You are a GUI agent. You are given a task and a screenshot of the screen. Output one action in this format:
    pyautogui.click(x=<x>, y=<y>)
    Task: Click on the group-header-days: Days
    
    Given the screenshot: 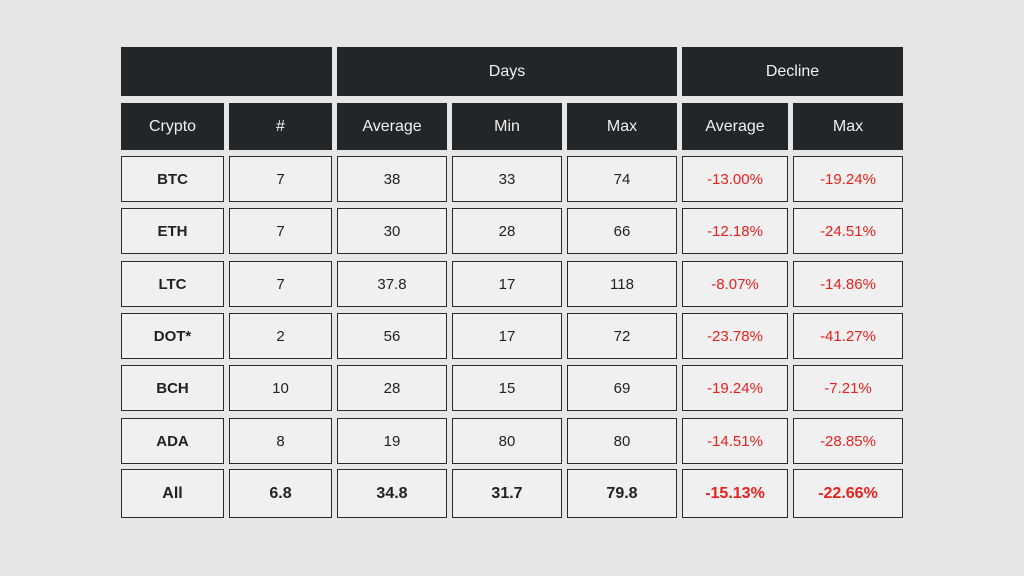 What is the action you would take?
    pyautogui.click(x=507, y=71)
    